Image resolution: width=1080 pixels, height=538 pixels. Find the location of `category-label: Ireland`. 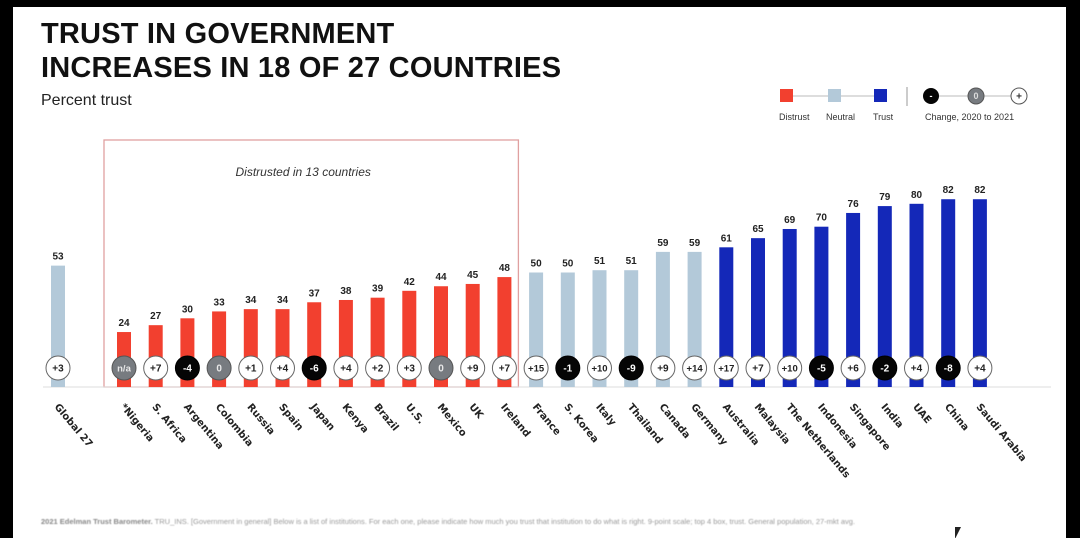

category-label: Ireland is located at coordinates (515, 421).